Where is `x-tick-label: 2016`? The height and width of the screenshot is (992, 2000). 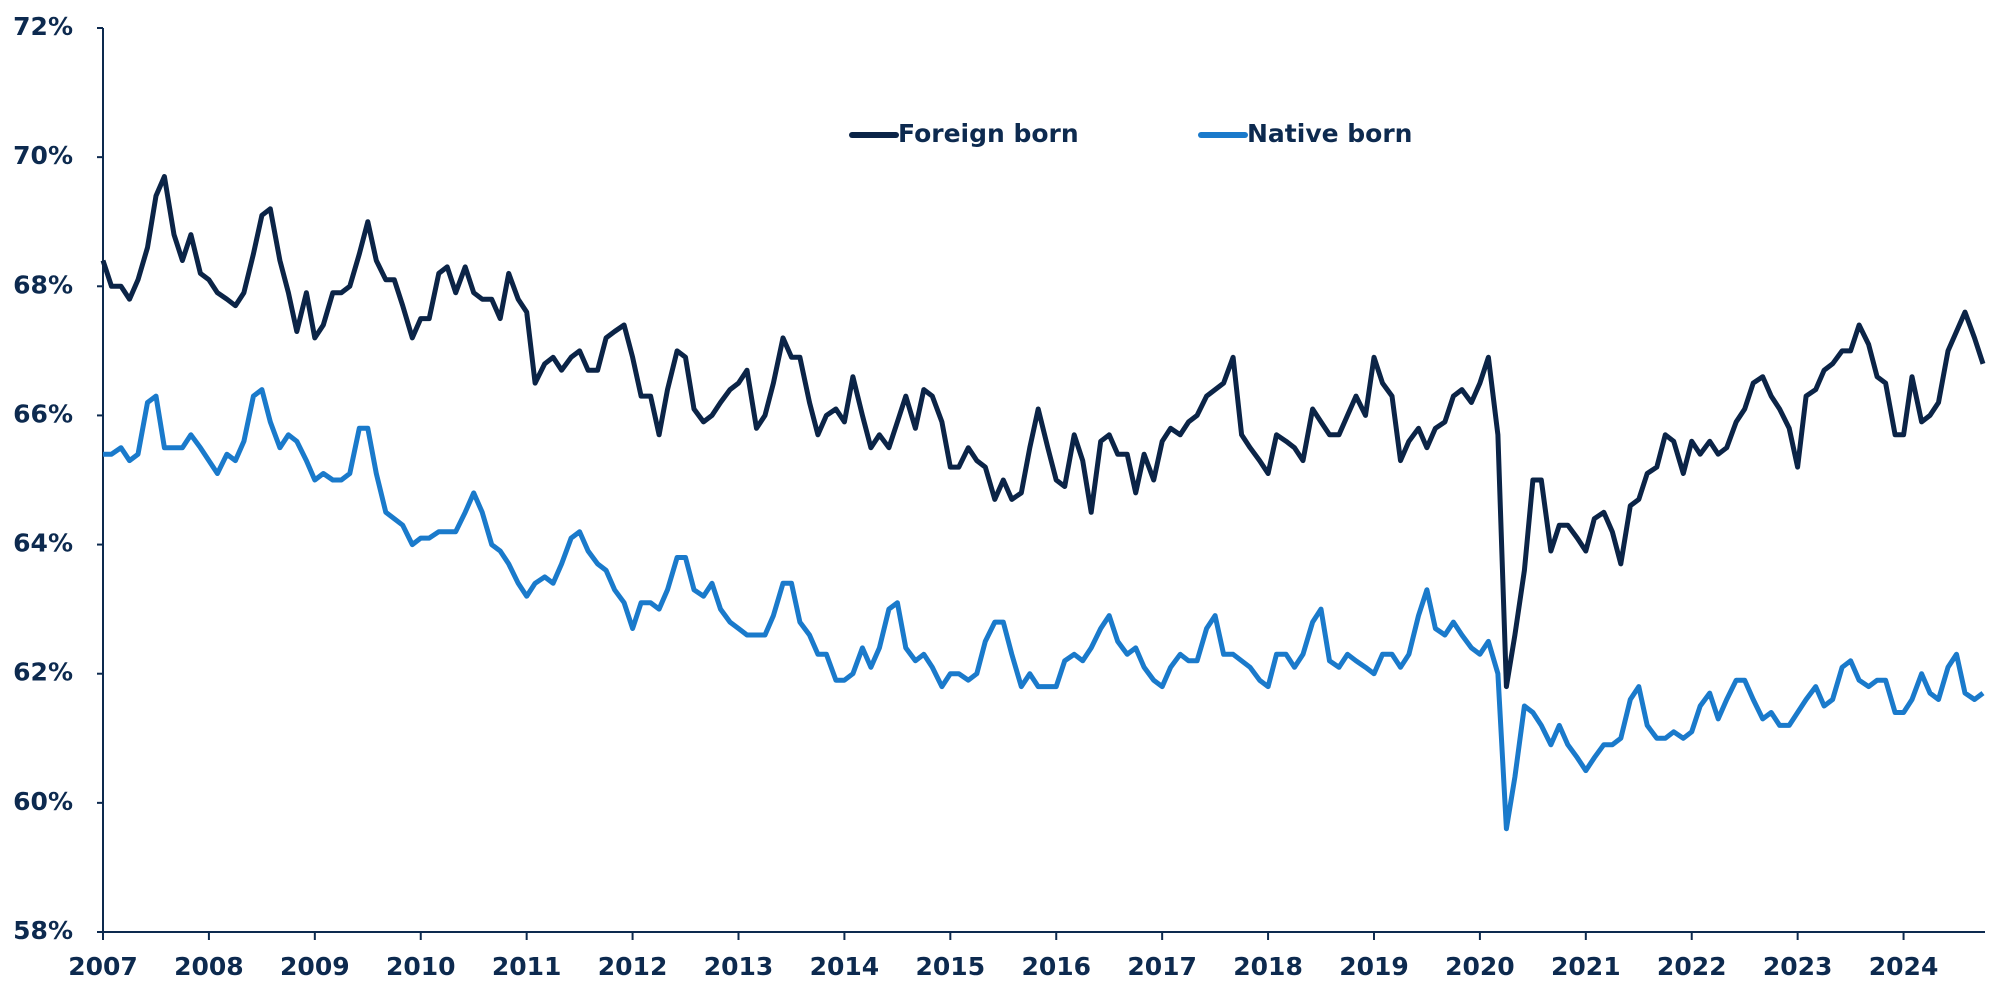 x-tick-label: 2016 is located at coordinates (1056, 966).